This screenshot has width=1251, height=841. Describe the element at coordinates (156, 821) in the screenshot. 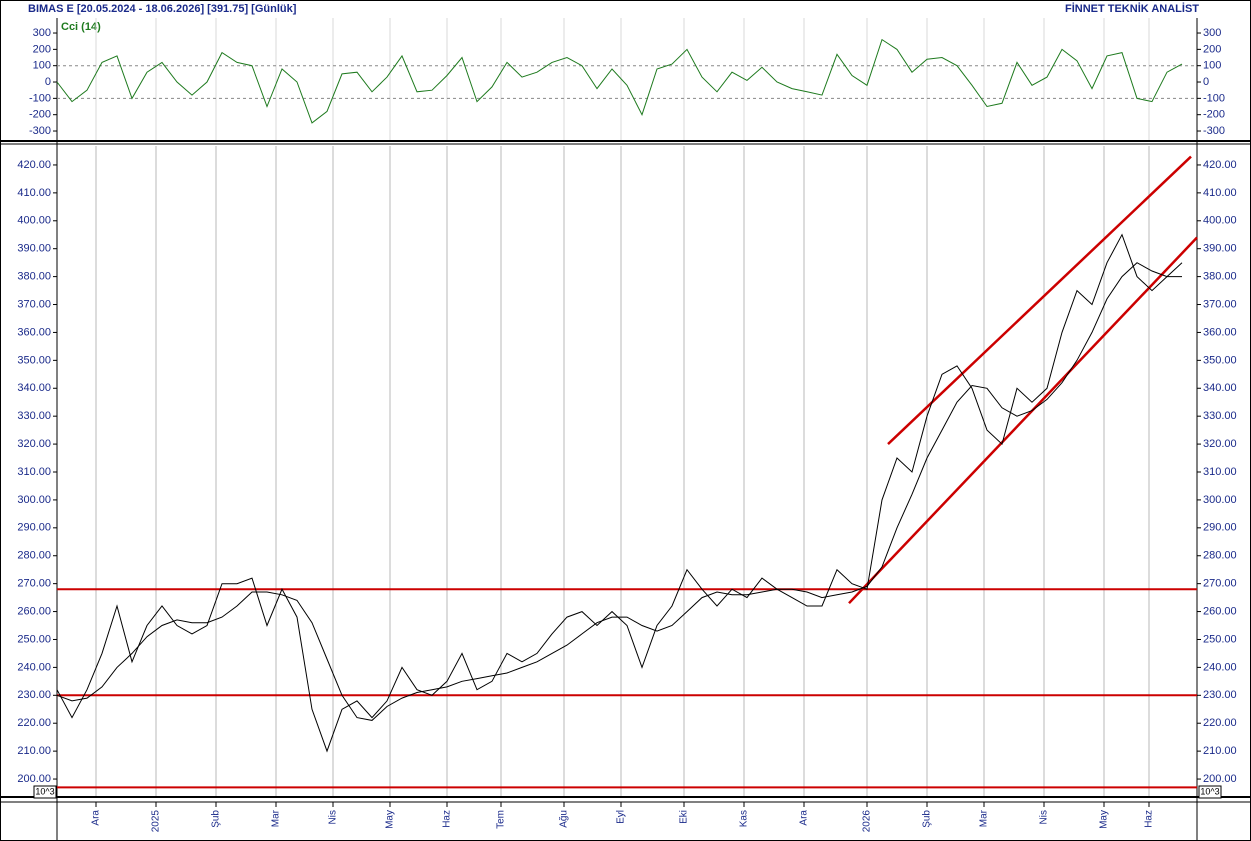

I see `x-tick-label: 2025` at that location.